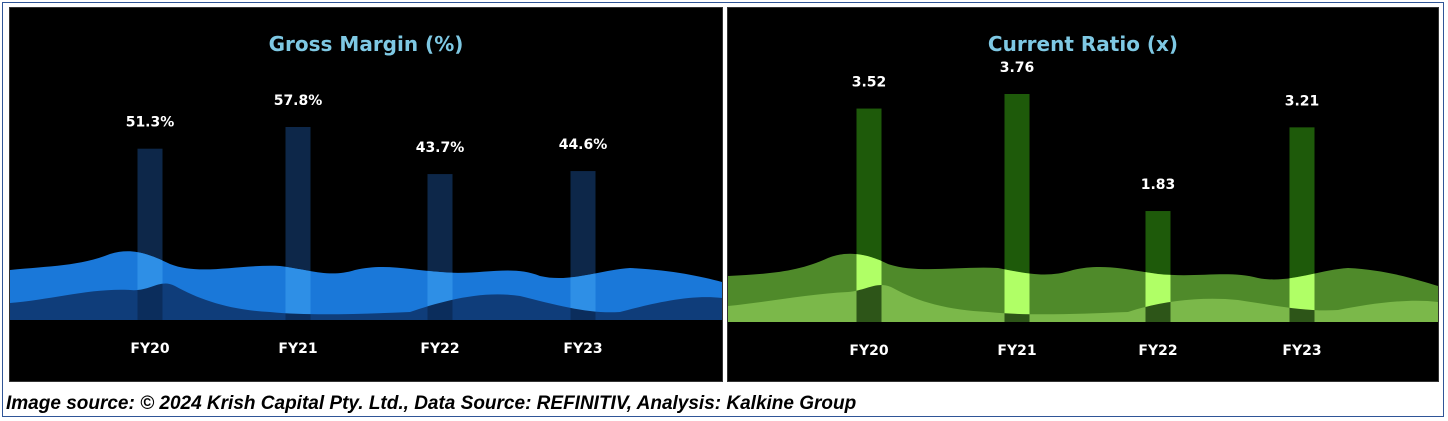 The width and height of the screenshot is (1448, 421). What do you see at coordinates (582, 349) in the screenshot?
I see `gross-margin-category-label: FY23` at bounding box center [582, 349].